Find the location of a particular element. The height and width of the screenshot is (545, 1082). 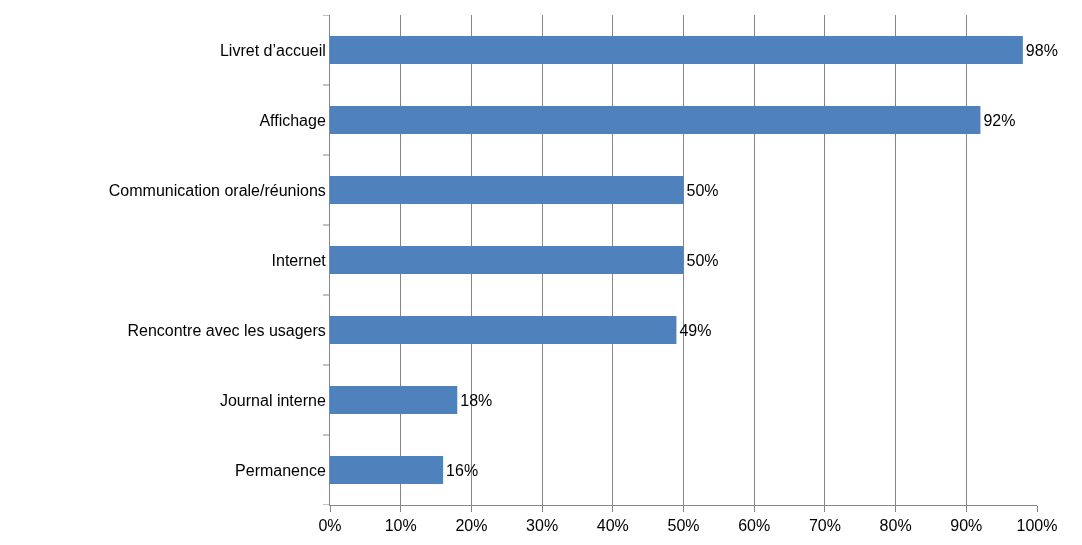

y-tick-label: Journal interne is located at coordinates (272, 400).